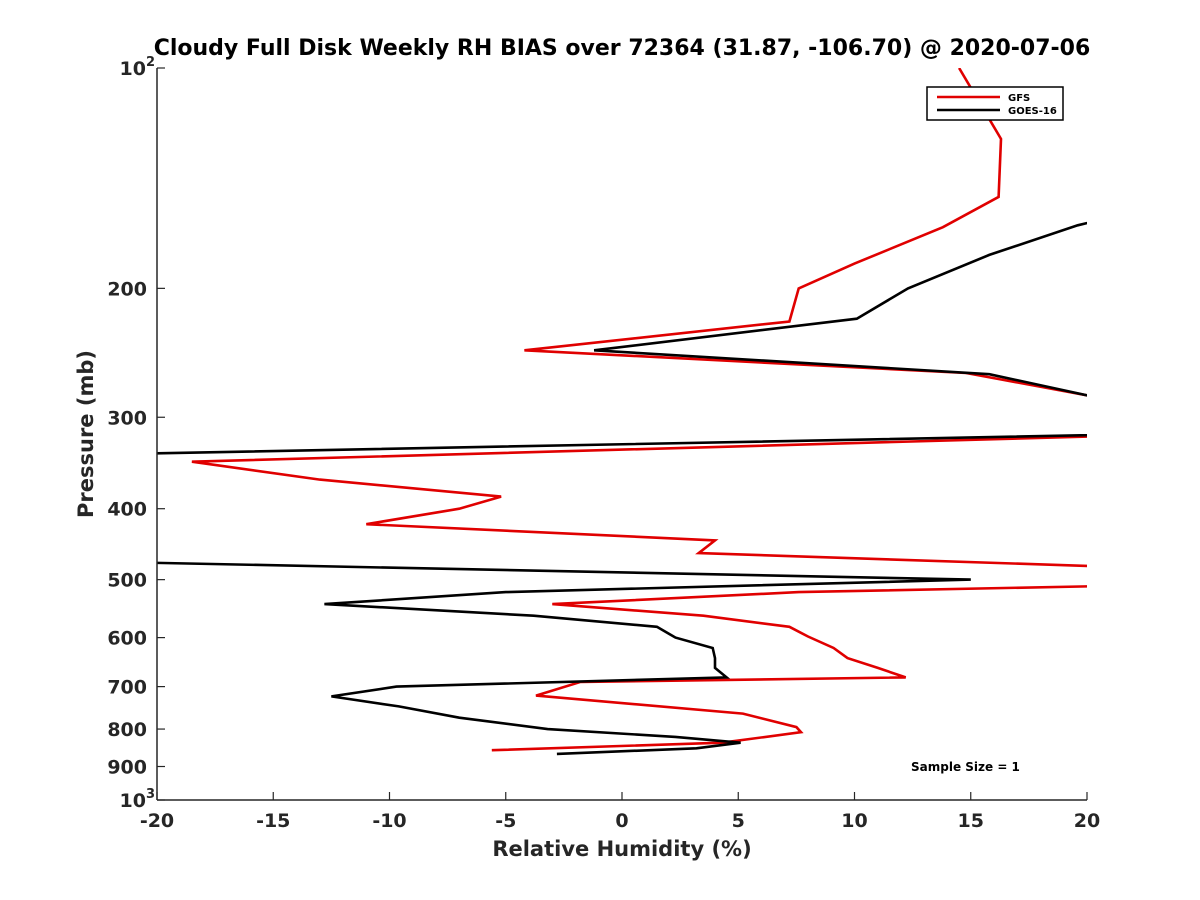  I want to click on y-tick-label: 10², so click(138, 67).